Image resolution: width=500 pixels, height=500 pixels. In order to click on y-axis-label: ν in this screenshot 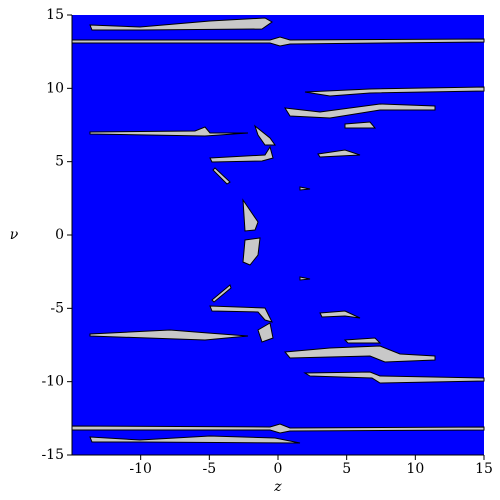, I will do `click(14, 235)`.